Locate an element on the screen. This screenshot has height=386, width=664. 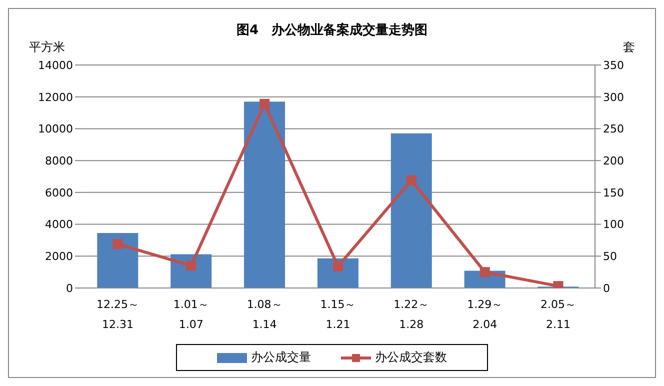
legend-label: 办公成交套数 is located at coordinates (410, 357).